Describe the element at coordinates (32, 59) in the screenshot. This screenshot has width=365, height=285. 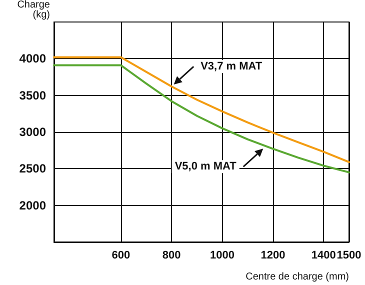
I see `y-tick-label: 4000` at that location.